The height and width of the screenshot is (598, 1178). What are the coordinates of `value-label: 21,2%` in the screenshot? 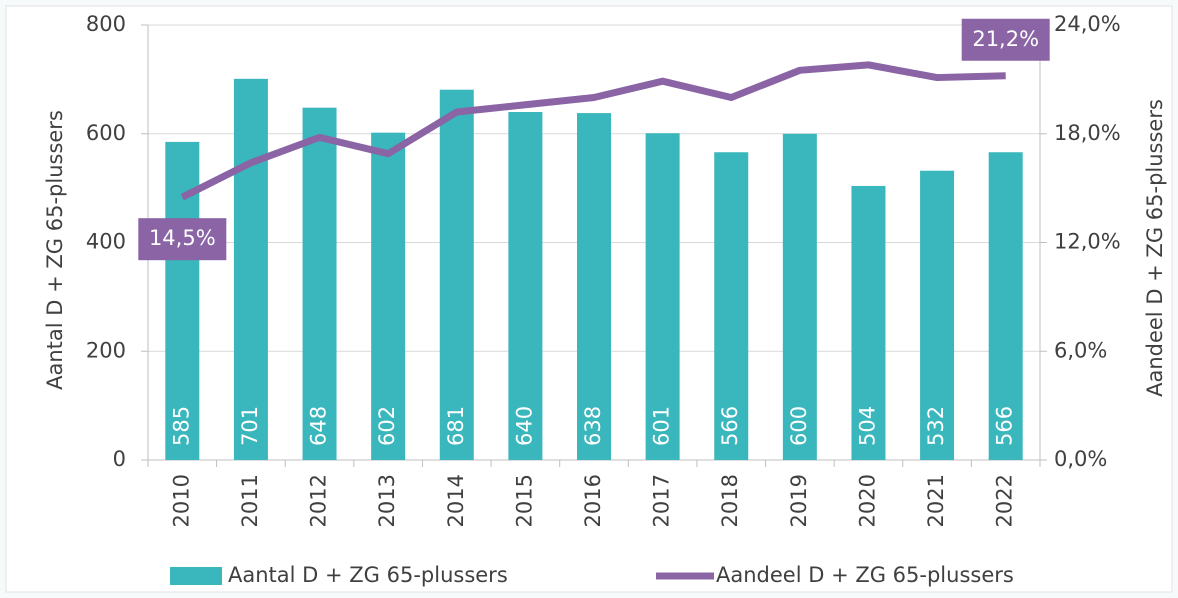 It's located at (1005, 39).